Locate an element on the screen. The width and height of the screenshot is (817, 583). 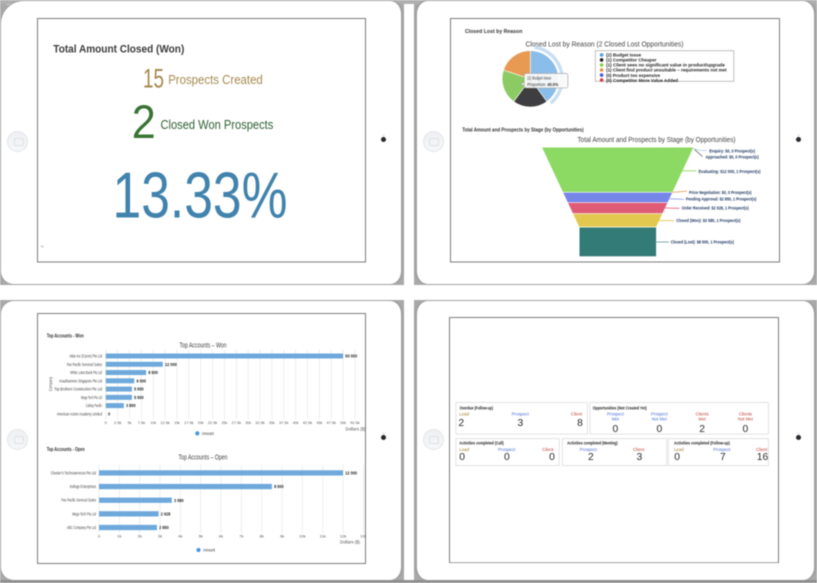
svg-text: 20k is located at coordinates (200, 422).